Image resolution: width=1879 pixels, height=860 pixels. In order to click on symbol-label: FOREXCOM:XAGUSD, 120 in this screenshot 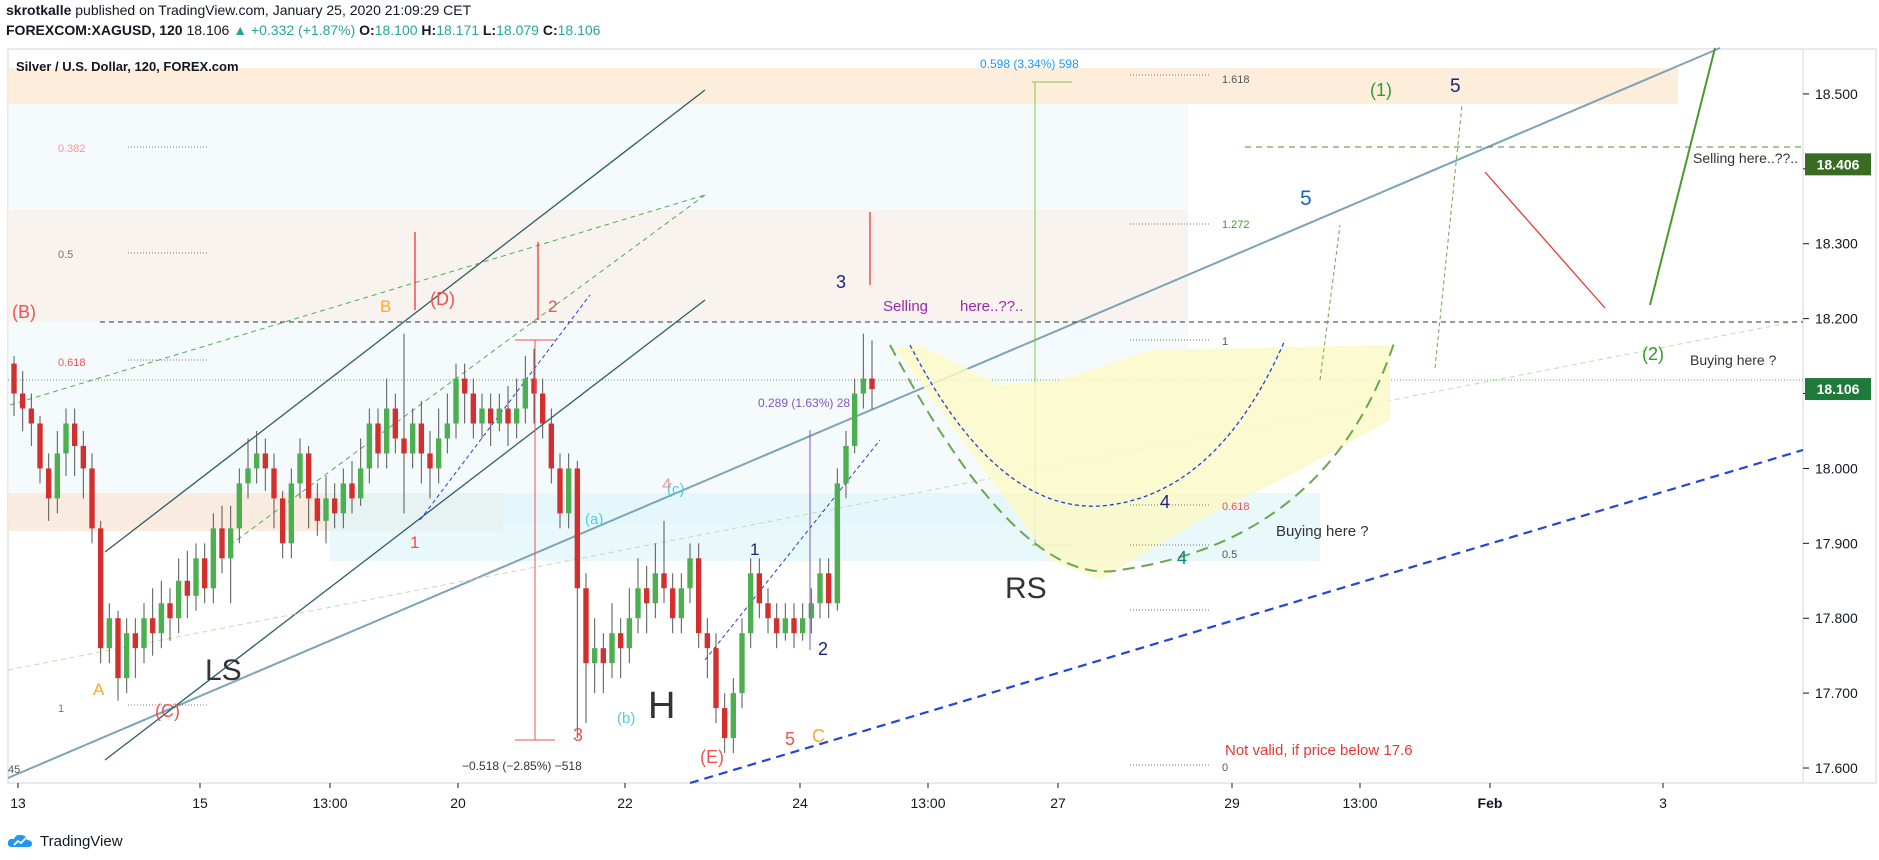, I will do `click(94, 30)`.